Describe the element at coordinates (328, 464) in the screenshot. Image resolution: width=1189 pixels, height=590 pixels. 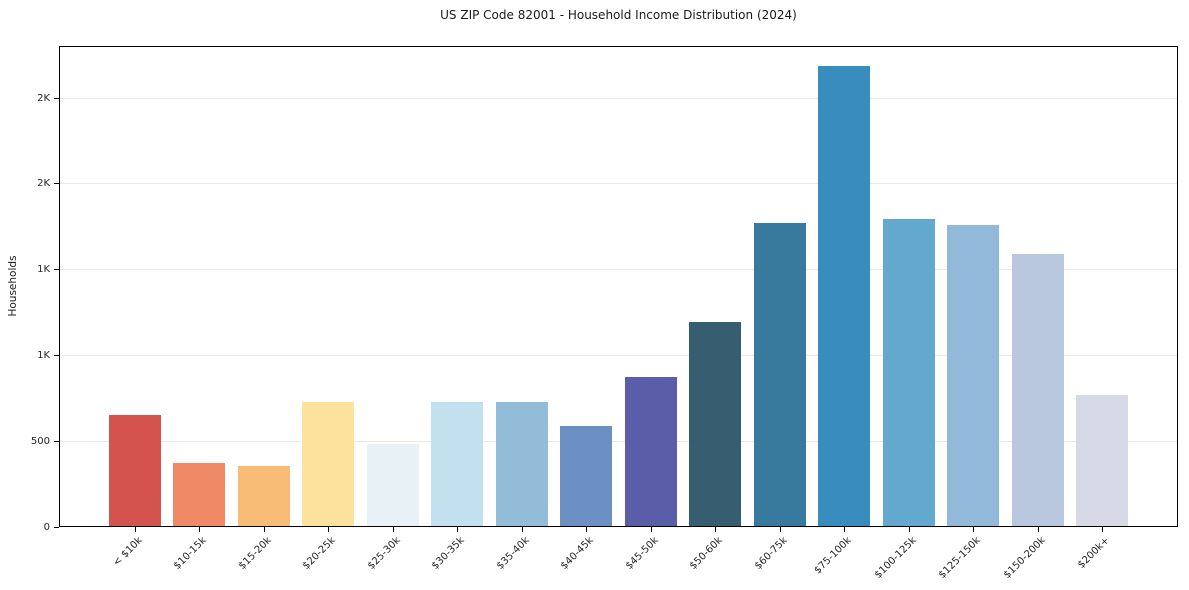
I see `bar-20-25k` at that location.